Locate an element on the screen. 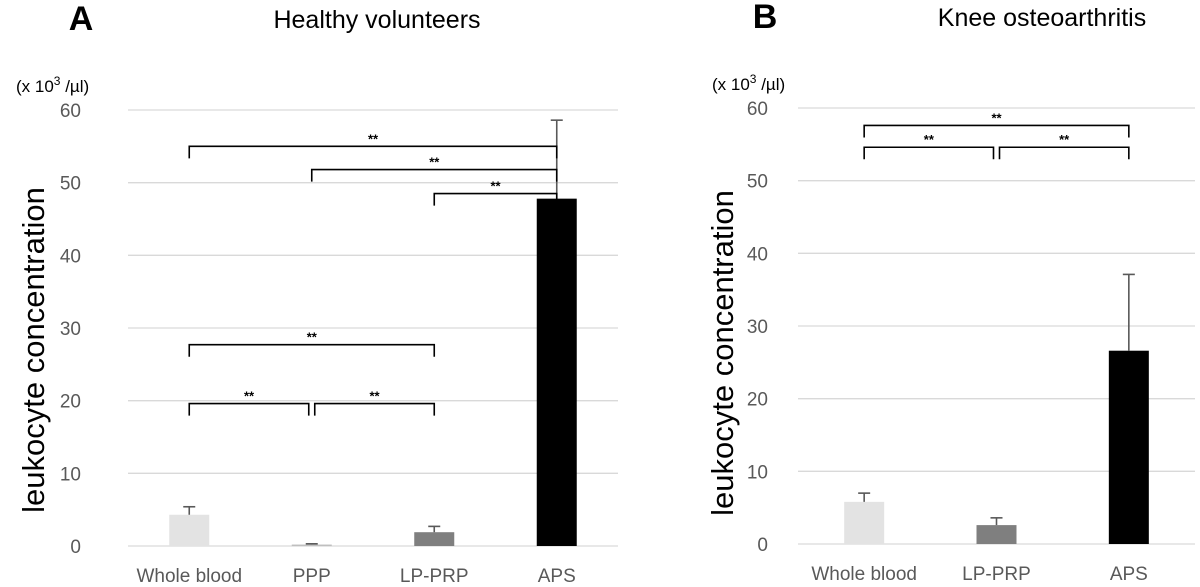 The image size is (1200, 587). panel-letter: B is located at coordinates (765, 18).